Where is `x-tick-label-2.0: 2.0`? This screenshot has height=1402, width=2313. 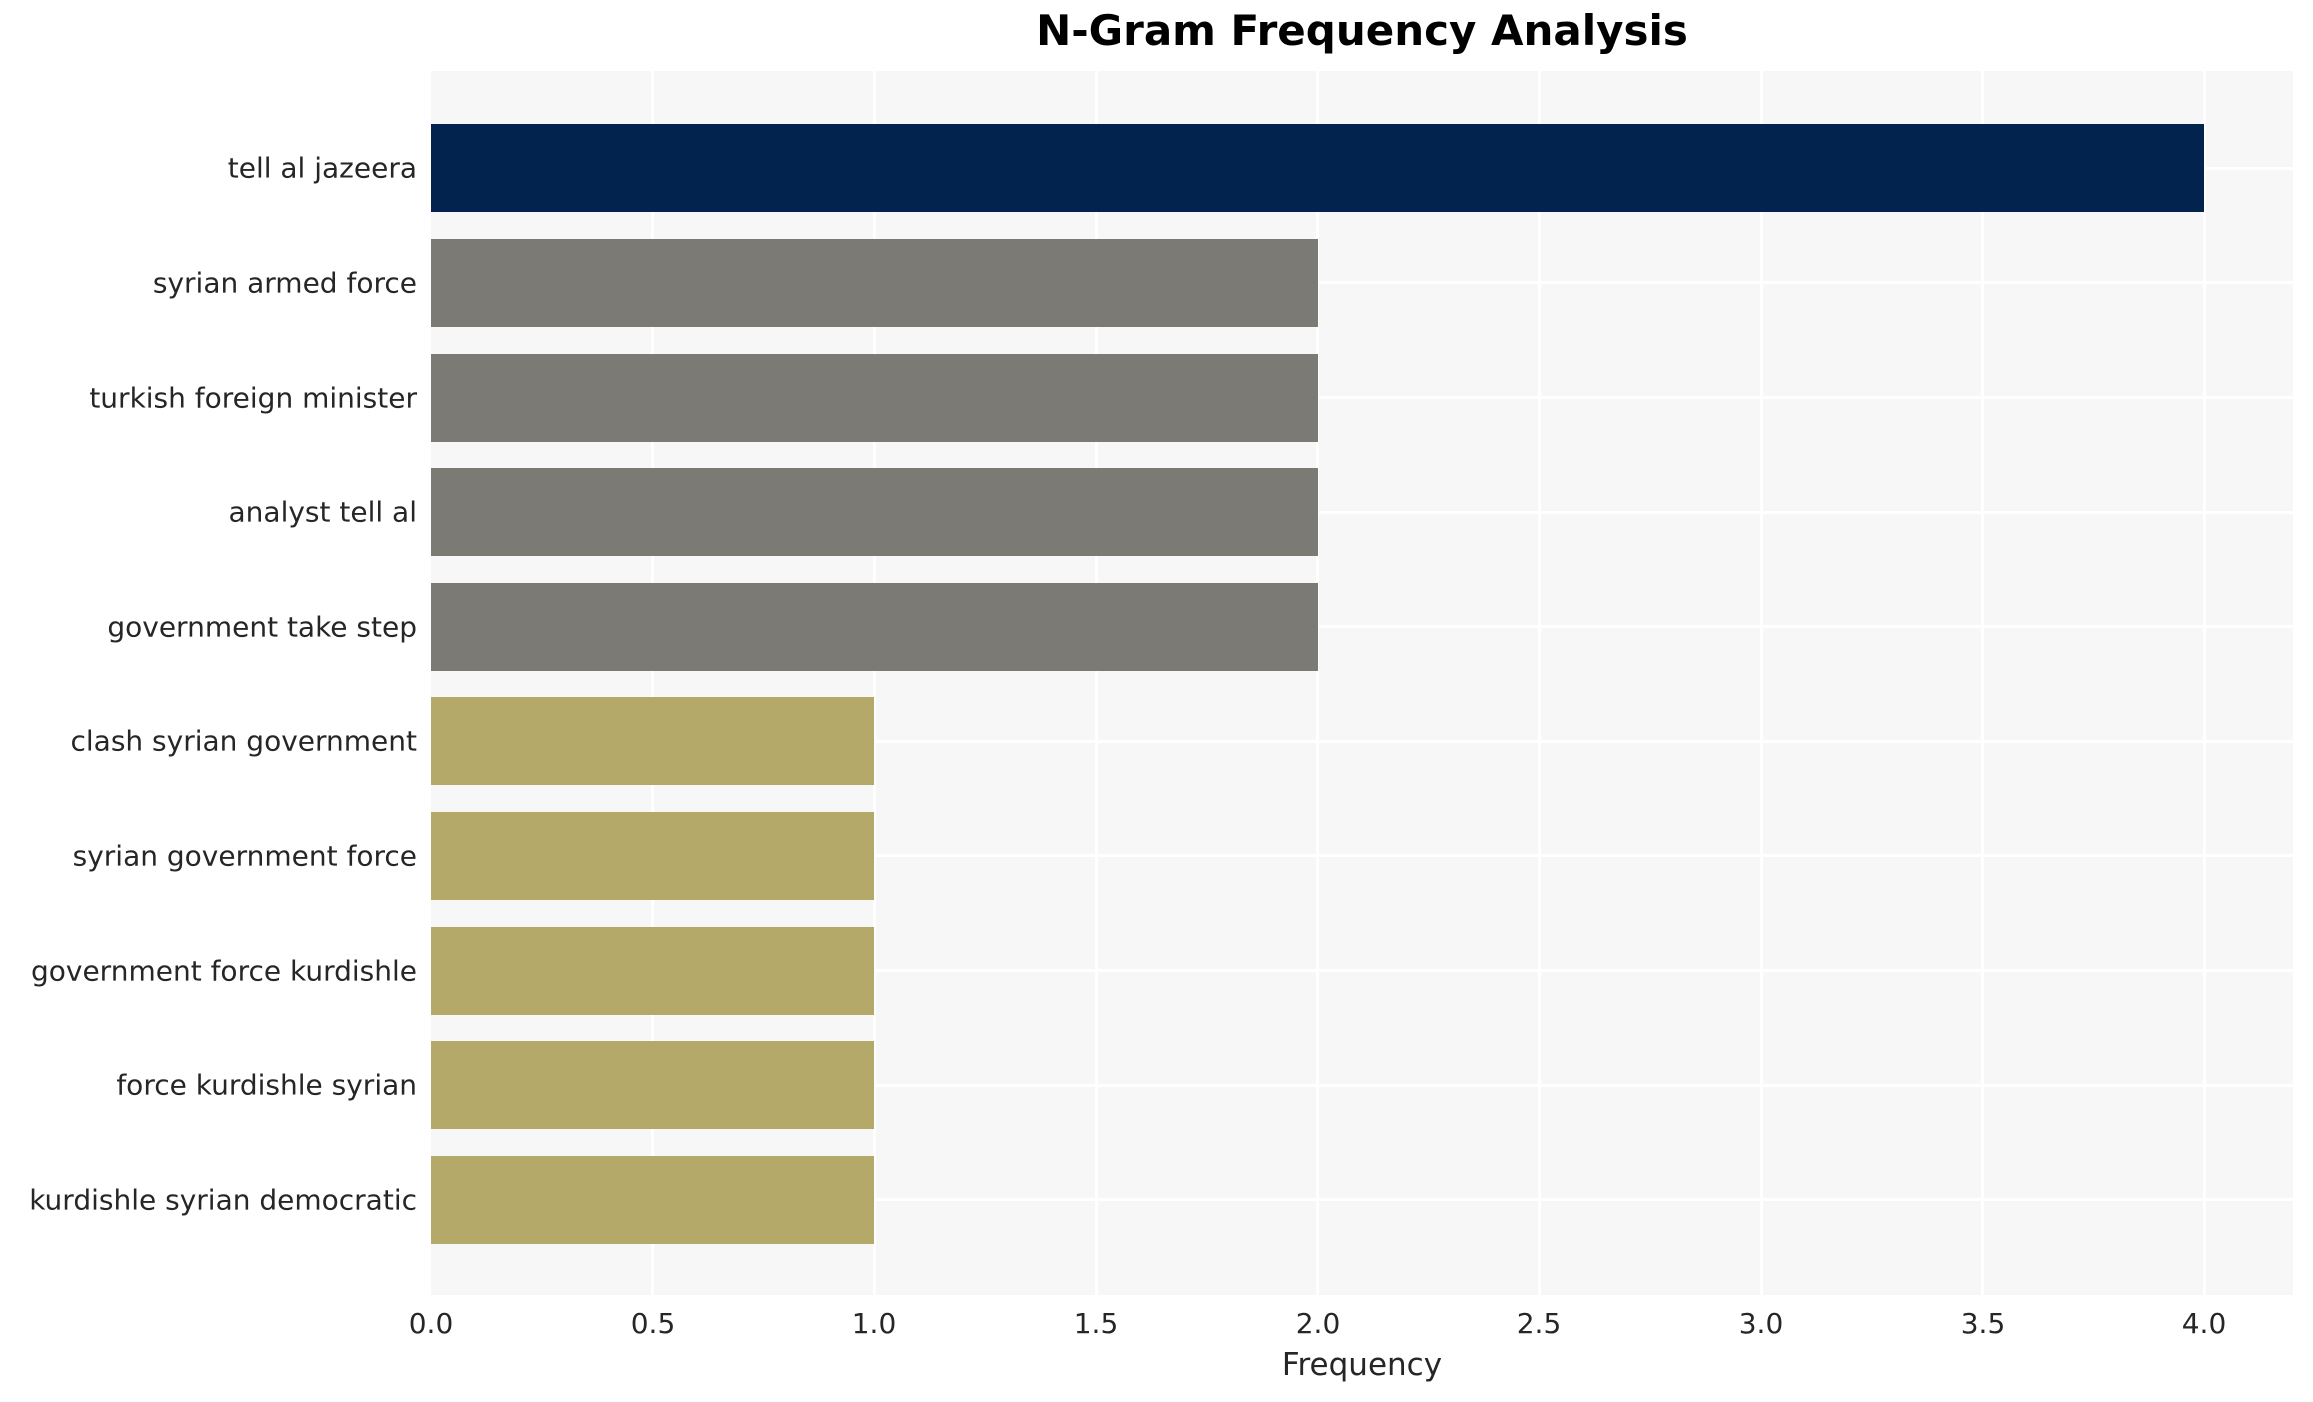
x-tick-label-2.0: 2.0 is located at coordinates (1318, 1323).